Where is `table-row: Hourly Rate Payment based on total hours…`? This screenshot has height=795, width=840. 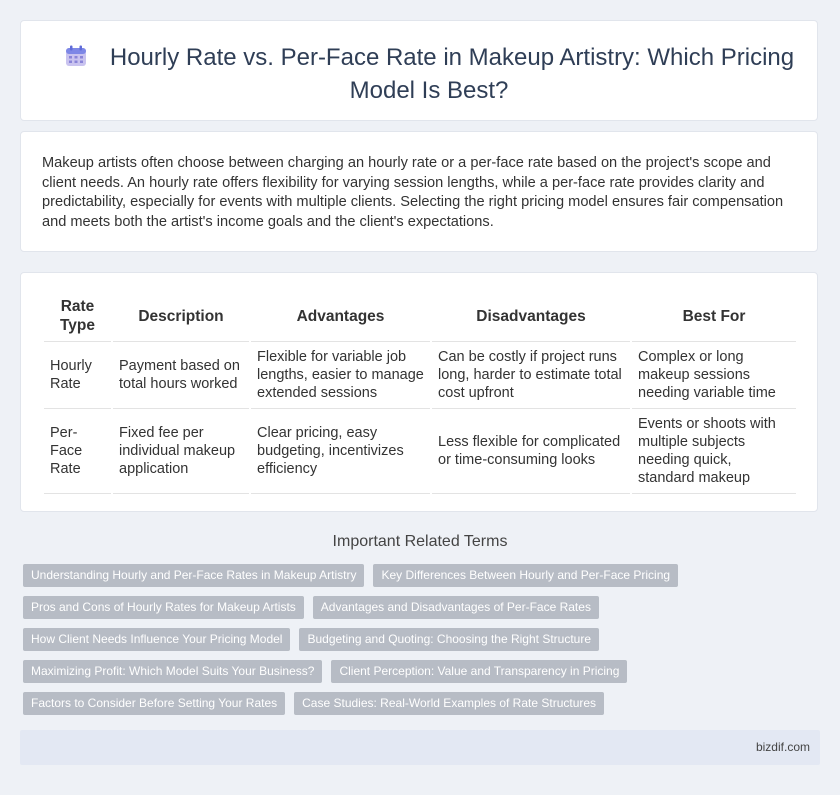 table-row: Hourly Rate Payment based on total hours… is located at coordinates (420, 375).